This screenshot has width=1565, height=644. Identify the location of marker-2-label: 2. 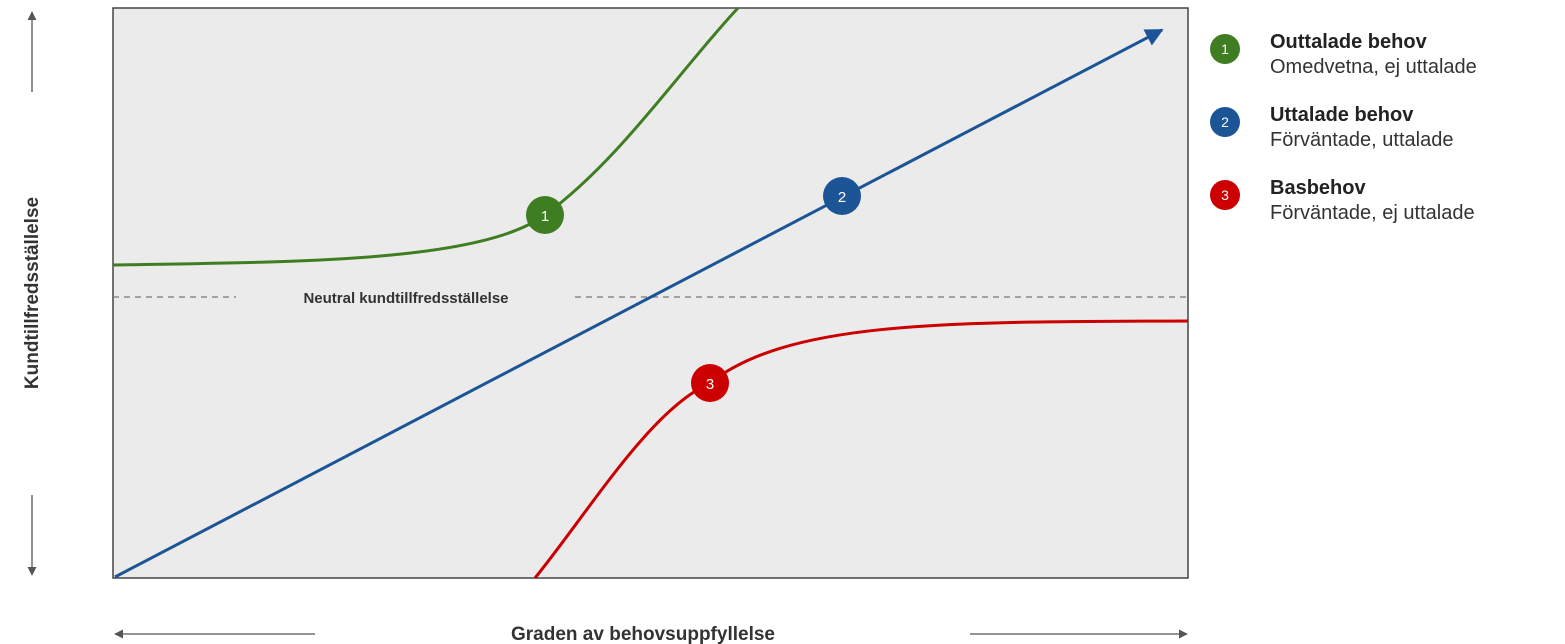
(842, 197).